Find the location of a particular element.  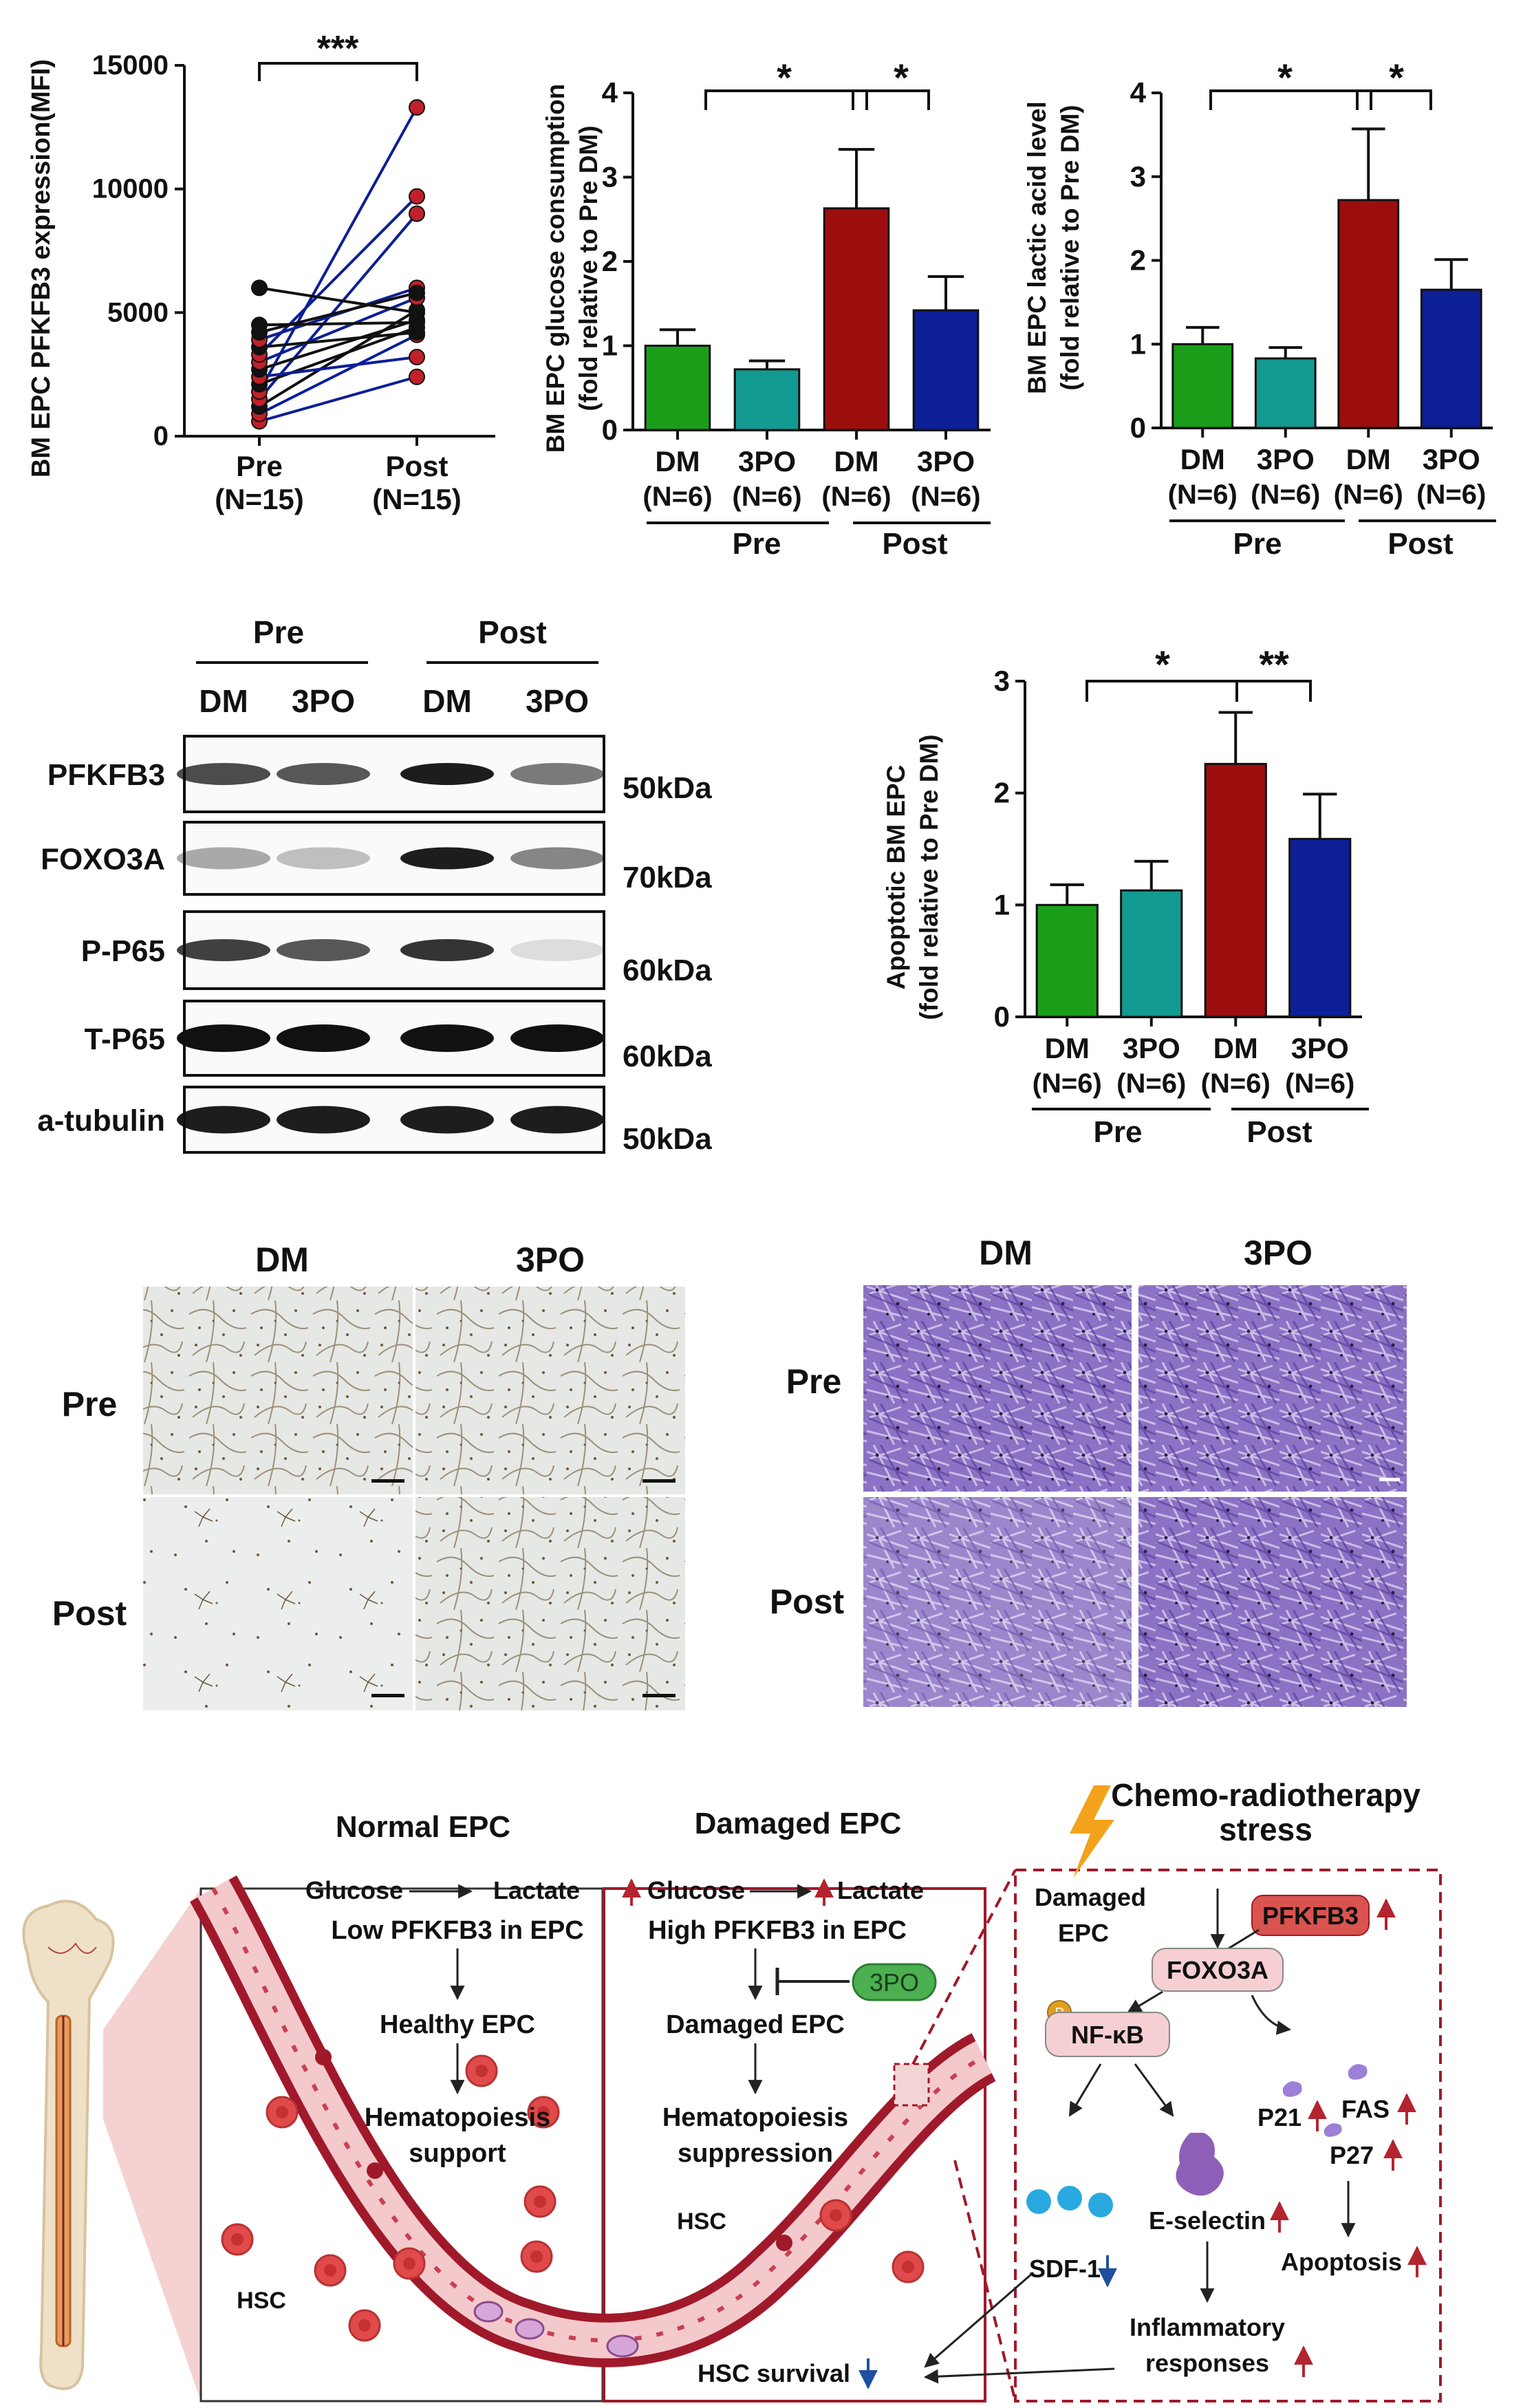

panelC-ytick-label: 0 is located at coordinates (1138, 427).